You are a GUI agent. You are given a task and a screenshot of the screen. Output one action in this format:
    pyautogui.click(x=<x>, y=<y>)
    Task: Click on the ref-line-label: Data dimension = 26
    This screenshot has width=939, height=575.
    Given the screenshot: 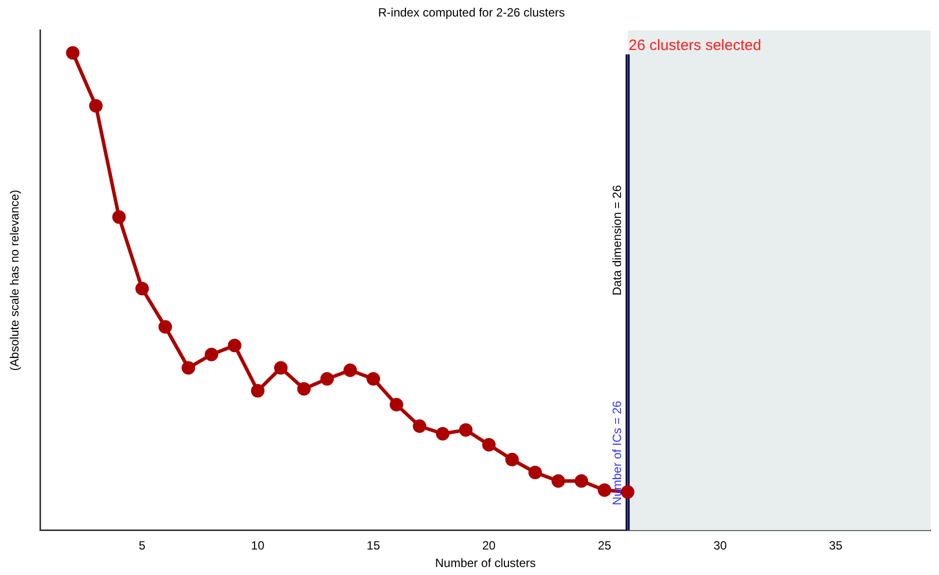 What is the action you would take?
    pyautogui.click(x=617, y=240)
    